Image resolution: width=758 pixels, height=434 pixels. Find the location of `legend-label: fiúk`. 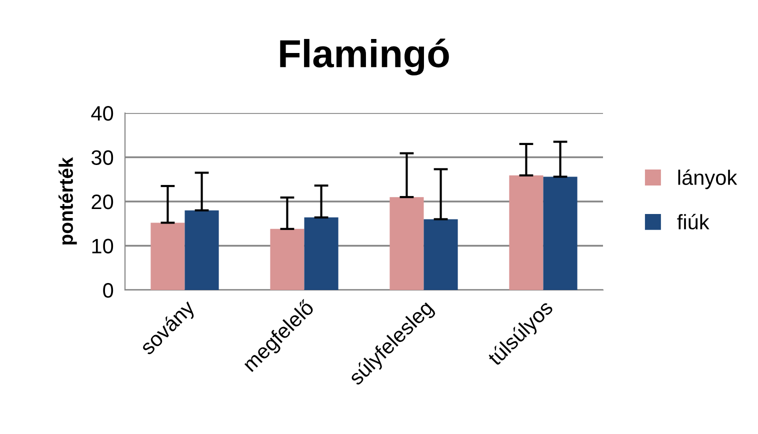

legend-label: fiúk is located at coordinates (693, 222).